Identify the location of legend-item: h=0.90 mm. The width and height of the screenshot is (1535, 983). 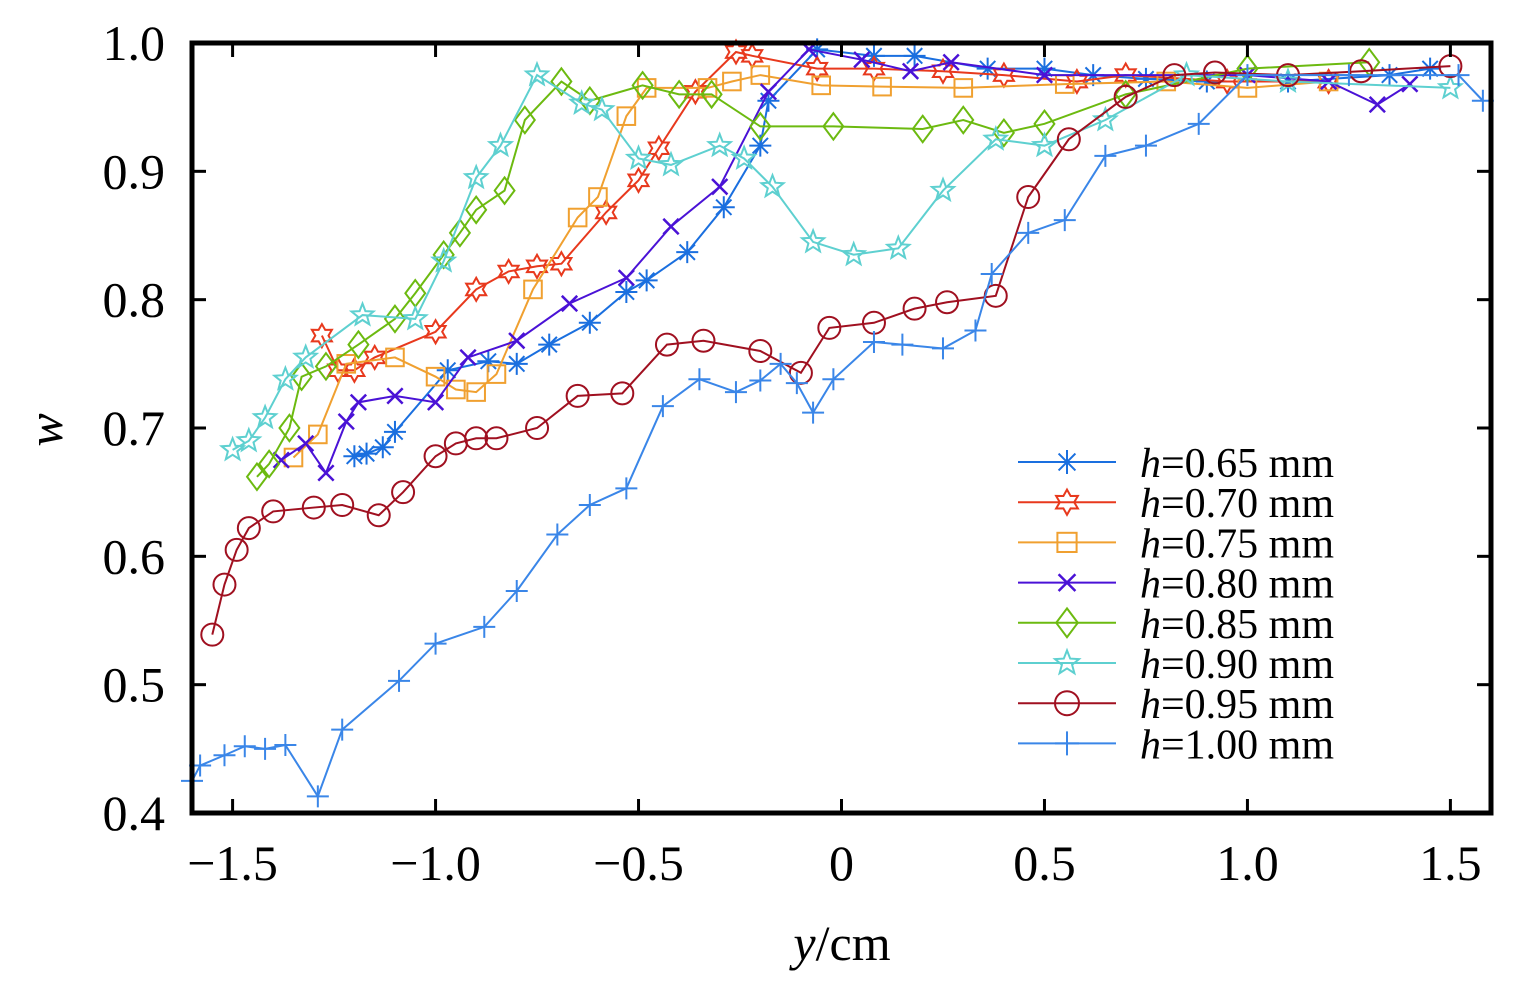
(1176, 665).